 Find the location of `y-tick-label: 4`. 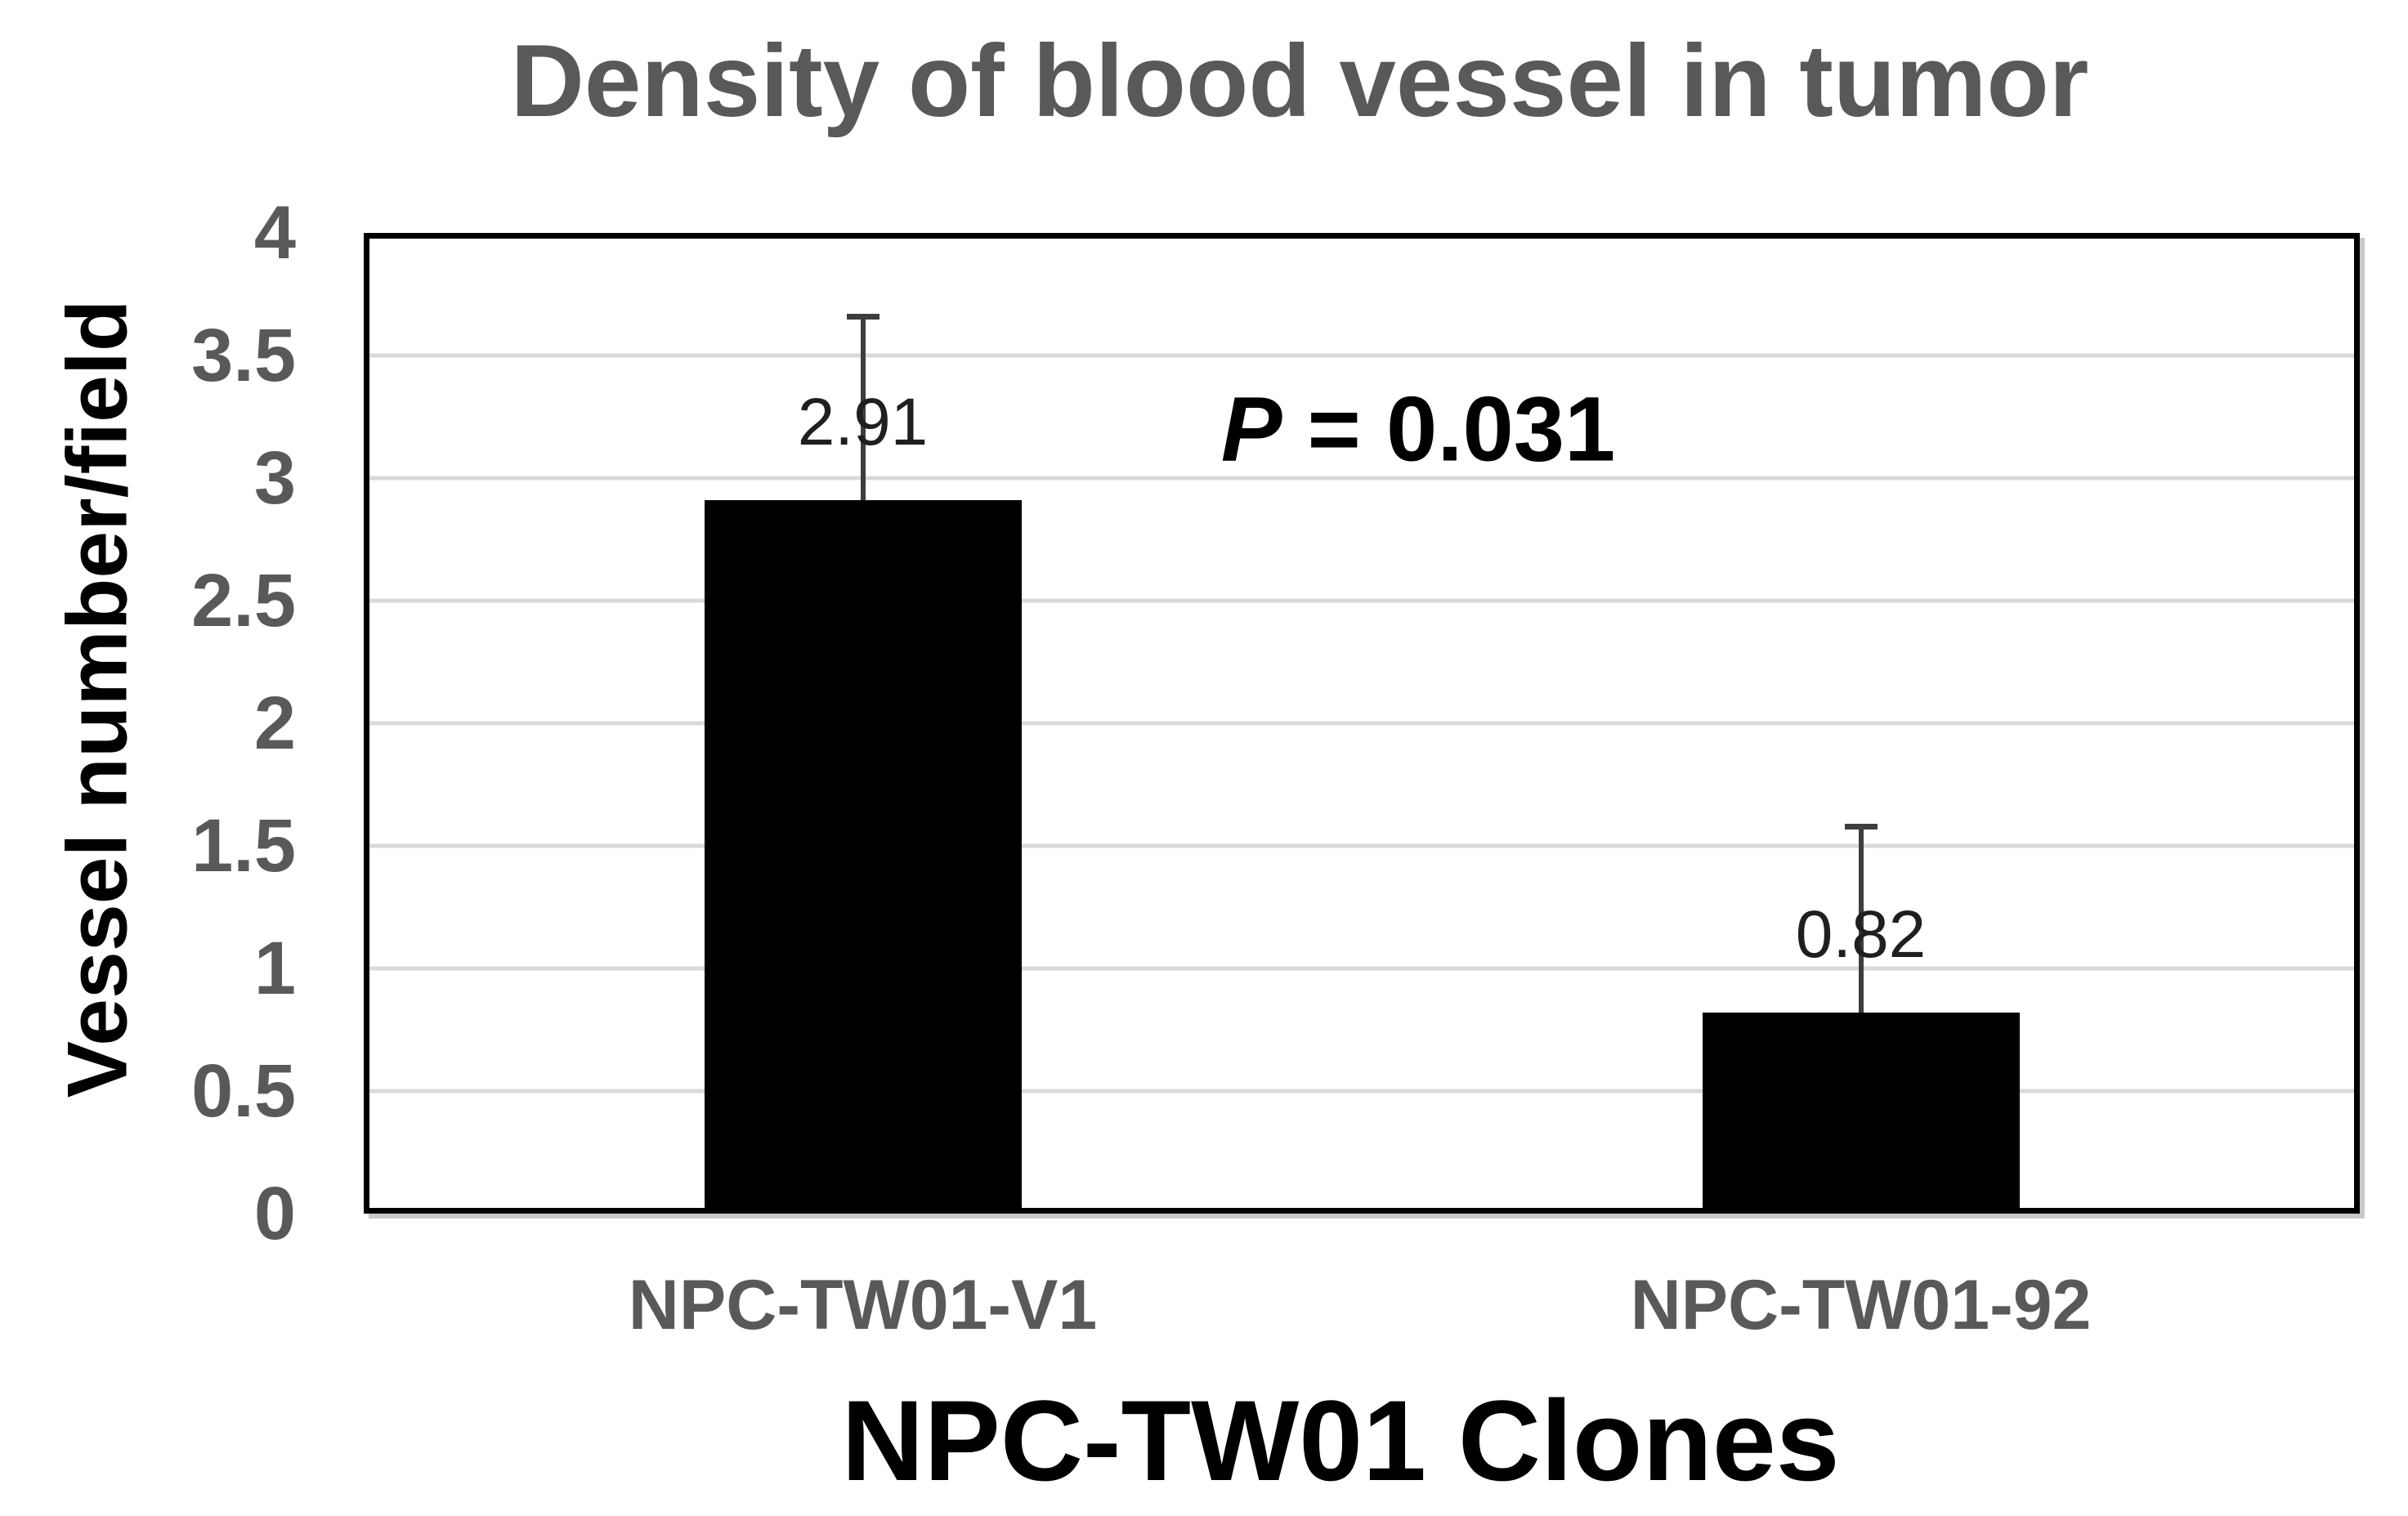

y-tick-label: 4 is located at coordinates (274, 233).